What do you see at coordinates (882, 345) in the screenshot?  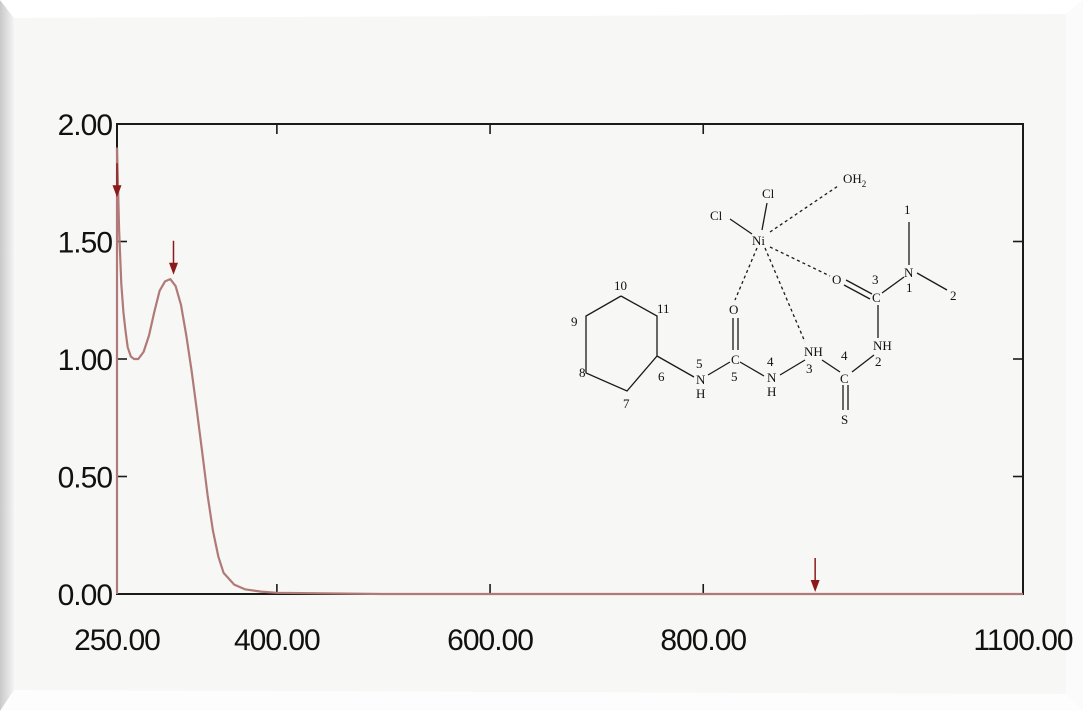 I see `atom-nh2: NH` at bounding box center [882, 345].